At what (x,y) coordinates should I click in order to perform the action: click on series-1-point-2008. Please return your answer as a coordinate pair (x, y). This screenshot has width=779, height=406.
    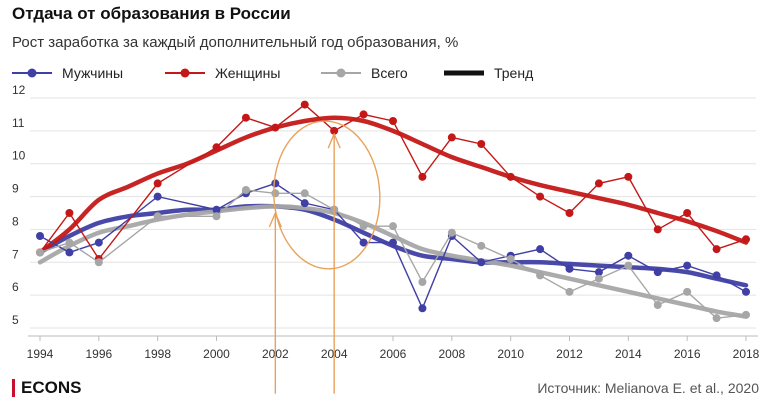
    Looking at the image, I should click on (451, 137).